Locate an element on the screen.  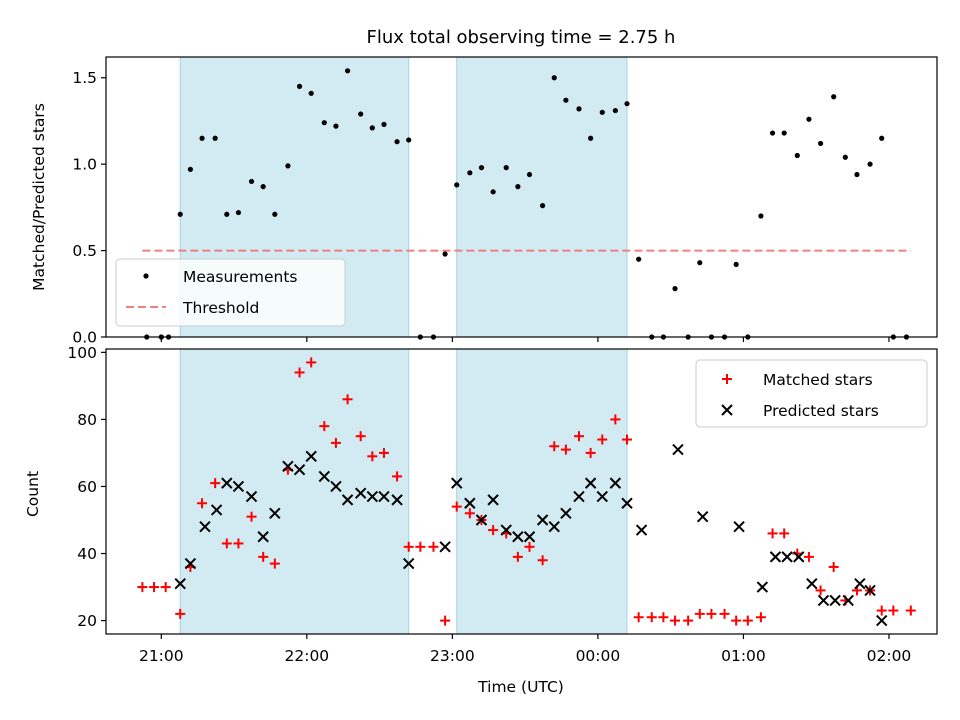
y-tick-label: 0.5 is located at coordinates (84, 251).